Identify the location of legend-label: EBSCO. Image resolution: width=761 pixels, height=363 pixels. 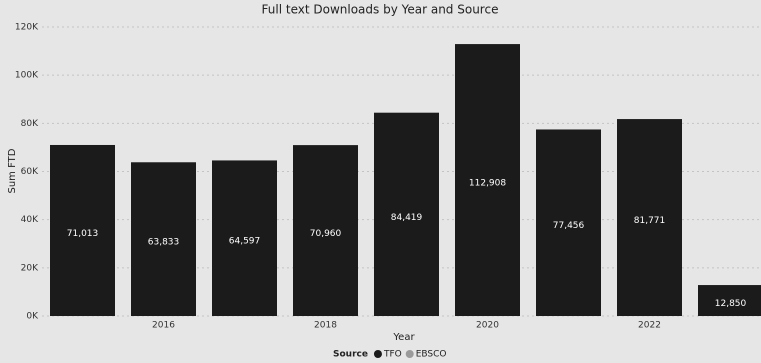
(431, 355).